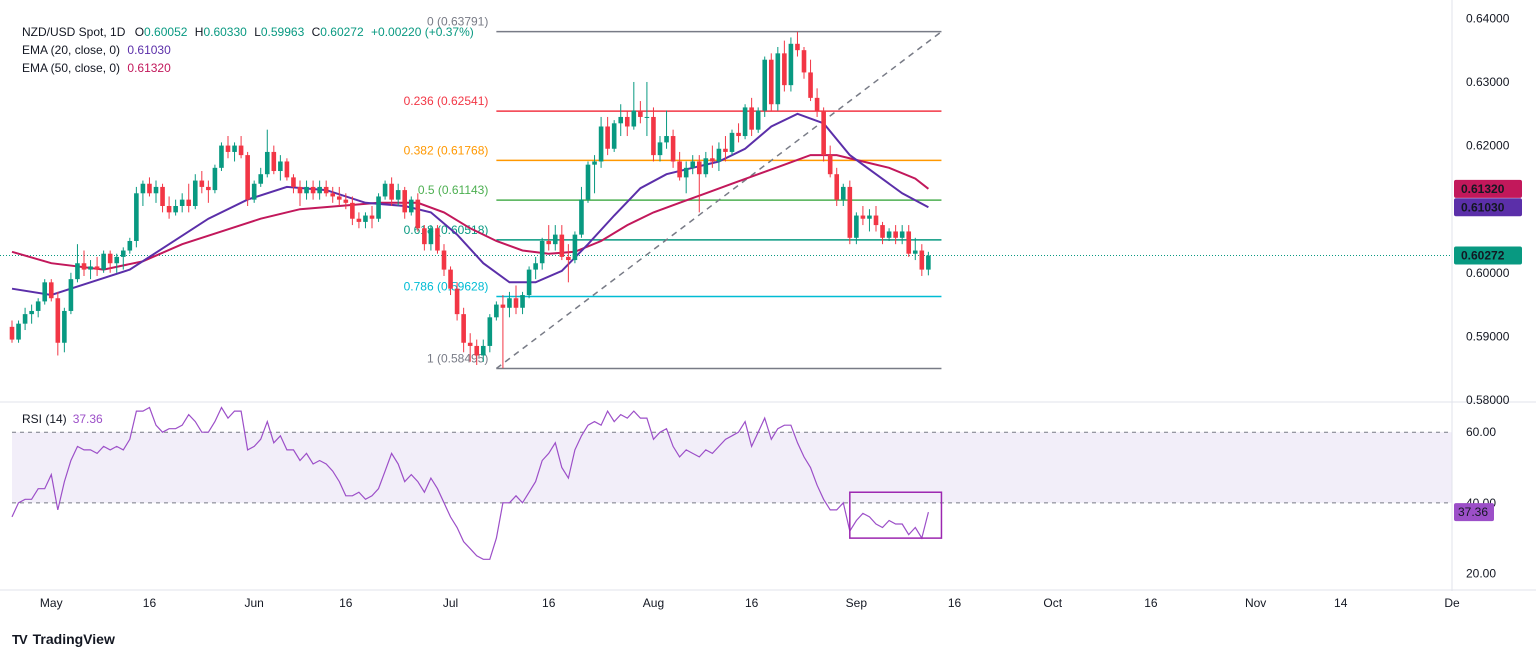 The image size is (1536, 658). What do you see at coordinates (1452, 603) in the screenshot?
I see `time-tick-label: De` at bounding box center [1452, 603].